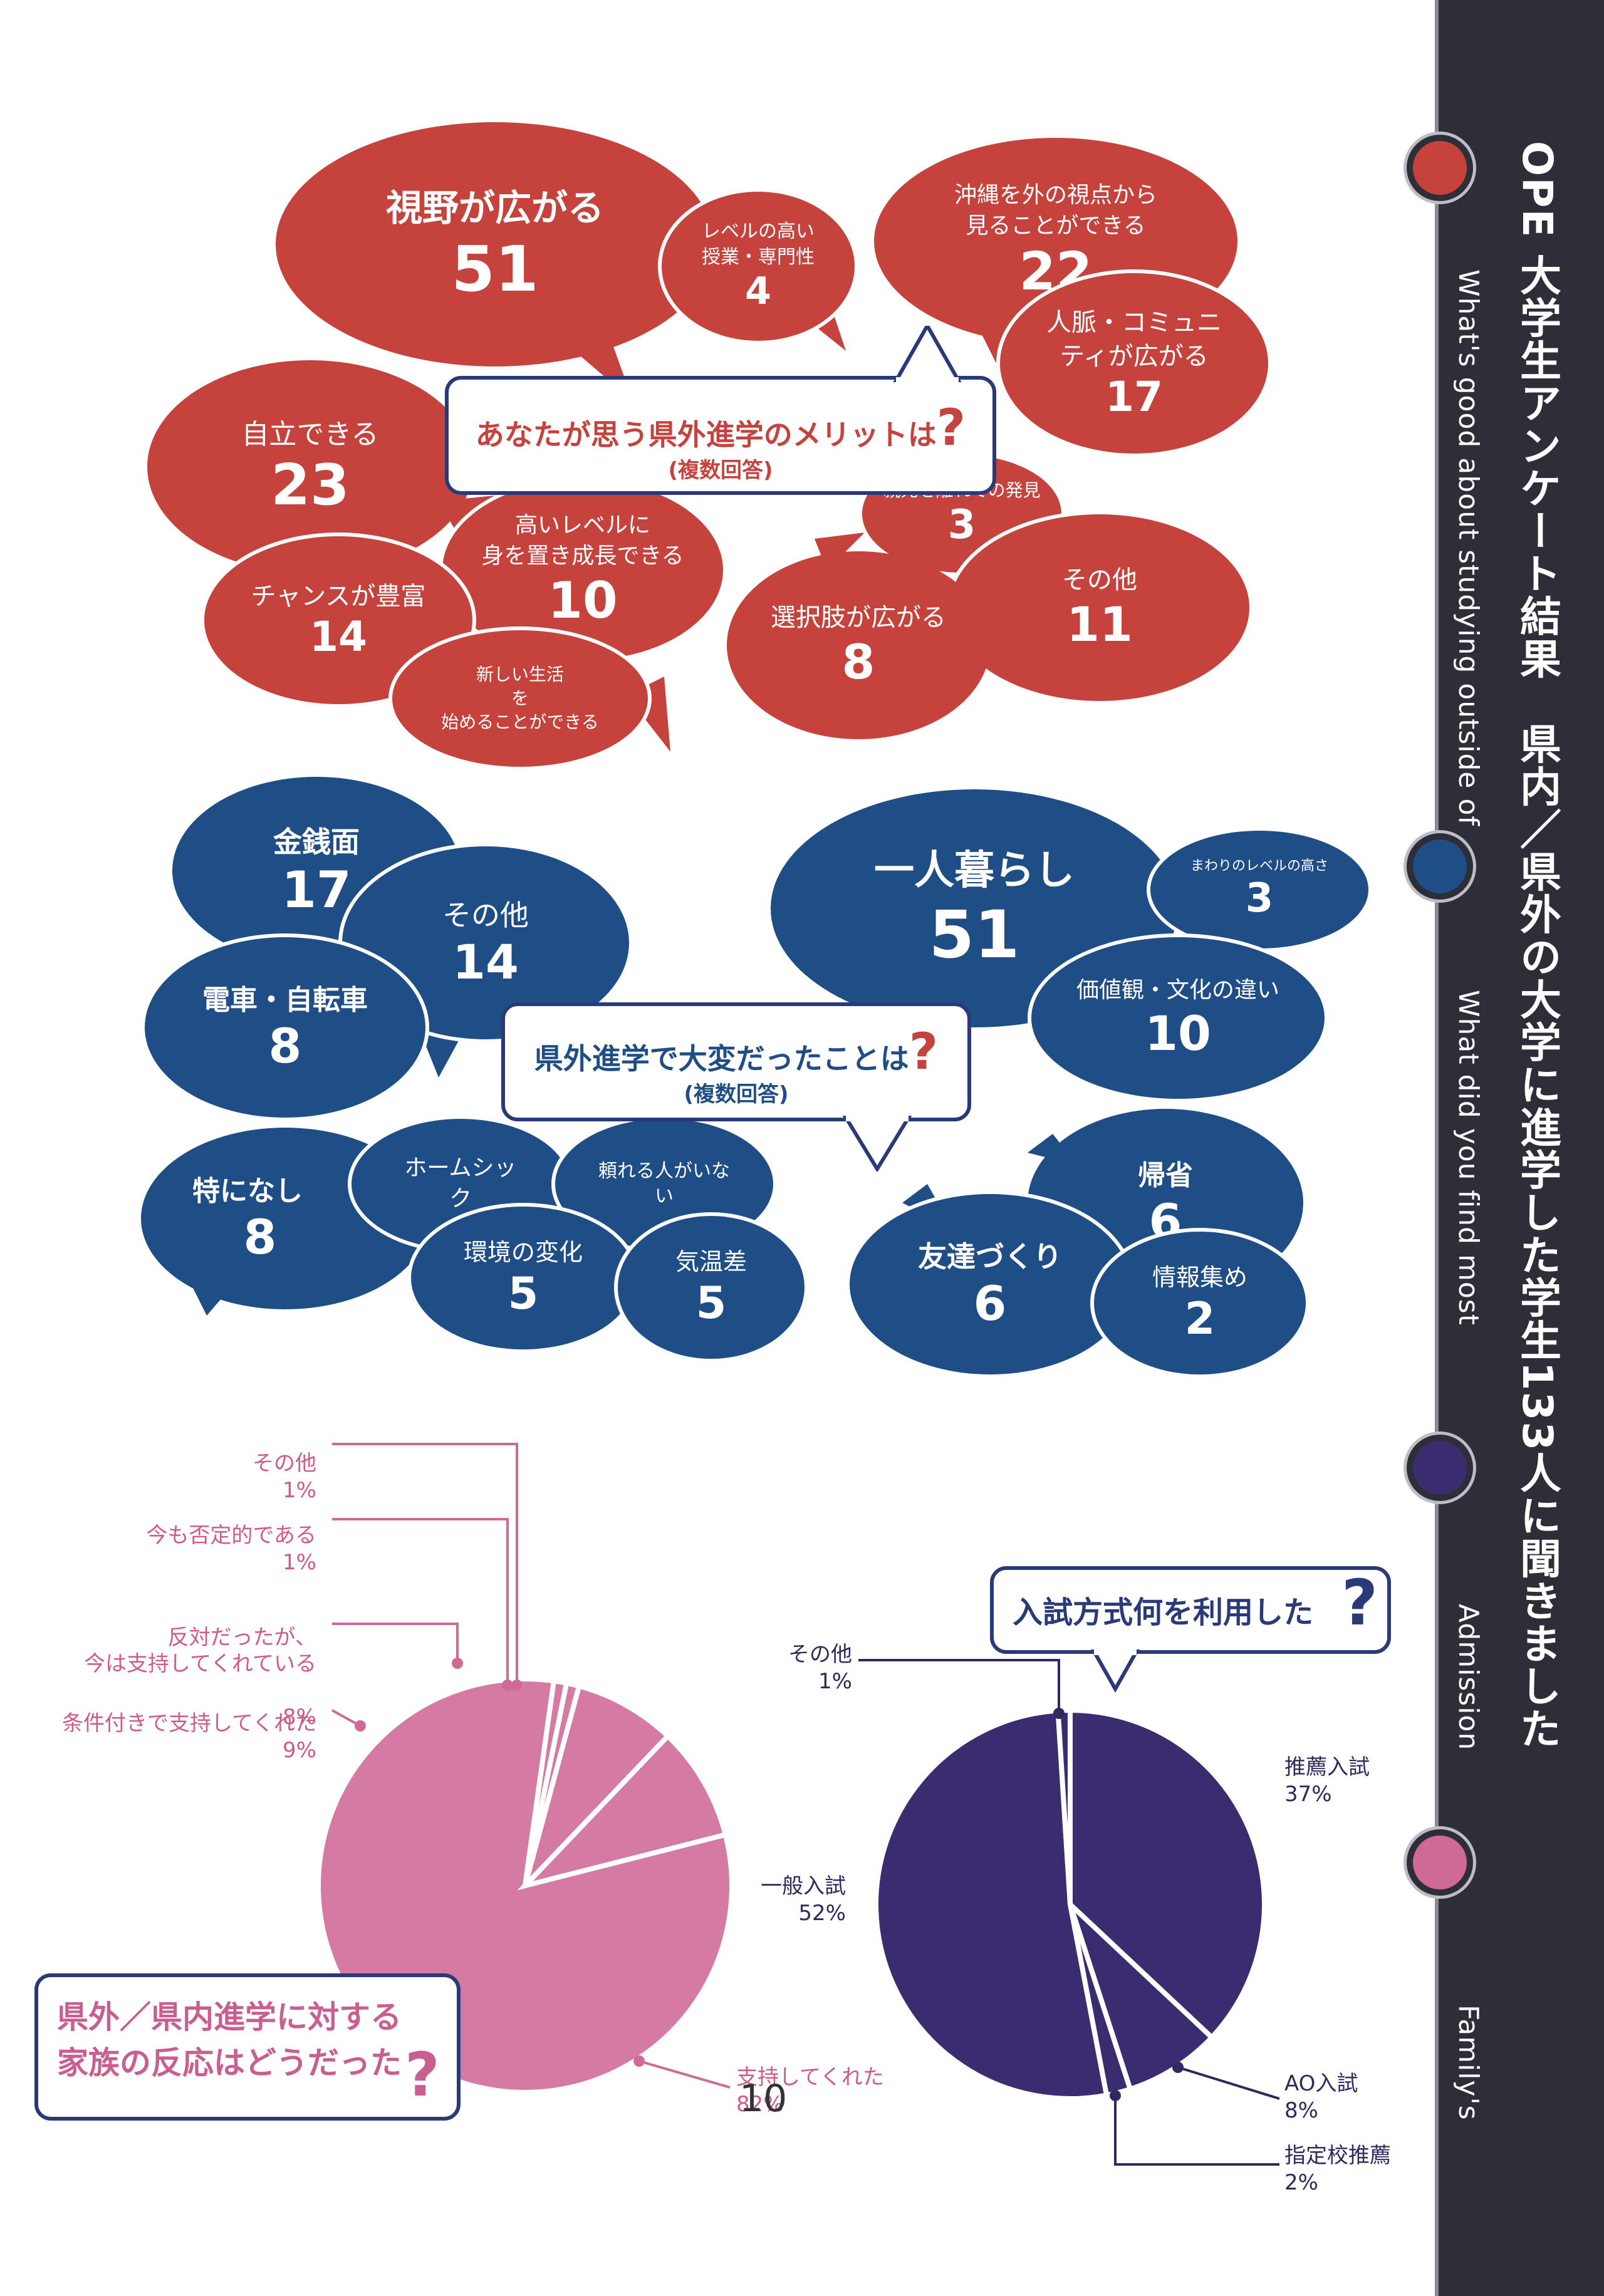 The height and width of the screenshot is (2296, 1604). What do you see at coordinates (339, 596) in the screenshot?
I see `merit-label: チャンスが豊富` at bounding box center [339, 596].